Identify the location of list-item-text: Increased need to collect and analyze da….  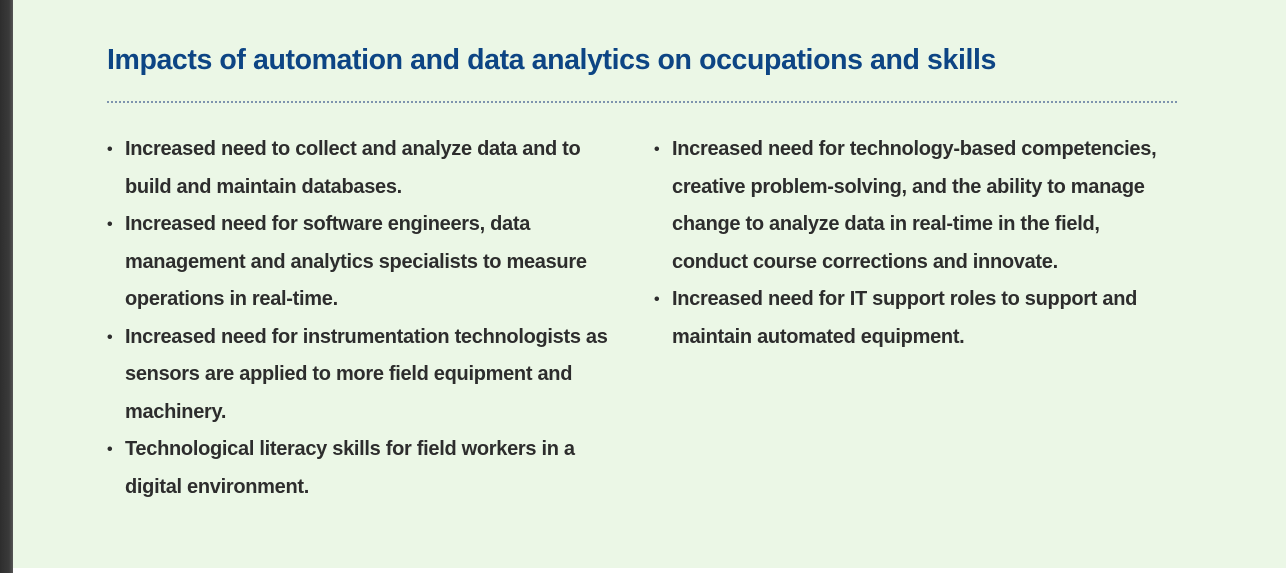
(353, 168).